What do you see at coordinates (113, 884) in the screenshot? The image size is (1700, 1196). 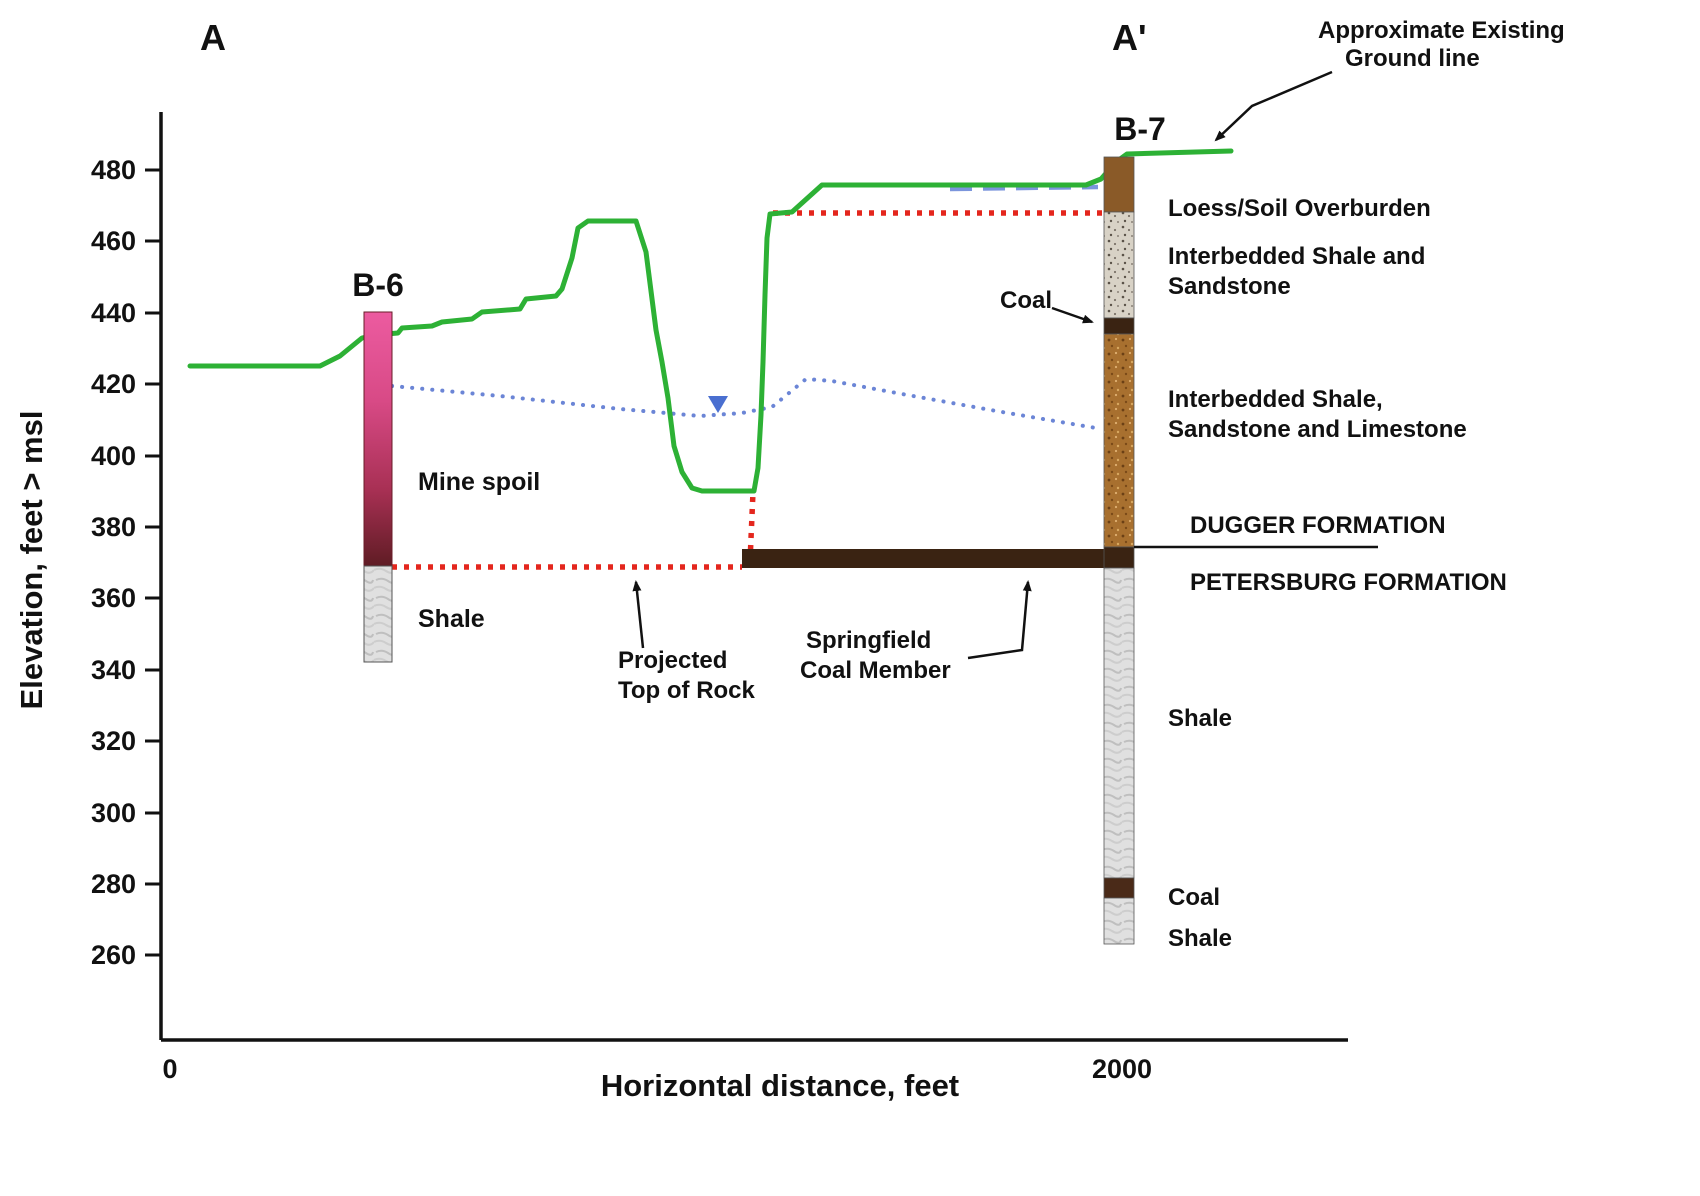 I see `y-tick-label: 280` at bounding box center [113, 884].